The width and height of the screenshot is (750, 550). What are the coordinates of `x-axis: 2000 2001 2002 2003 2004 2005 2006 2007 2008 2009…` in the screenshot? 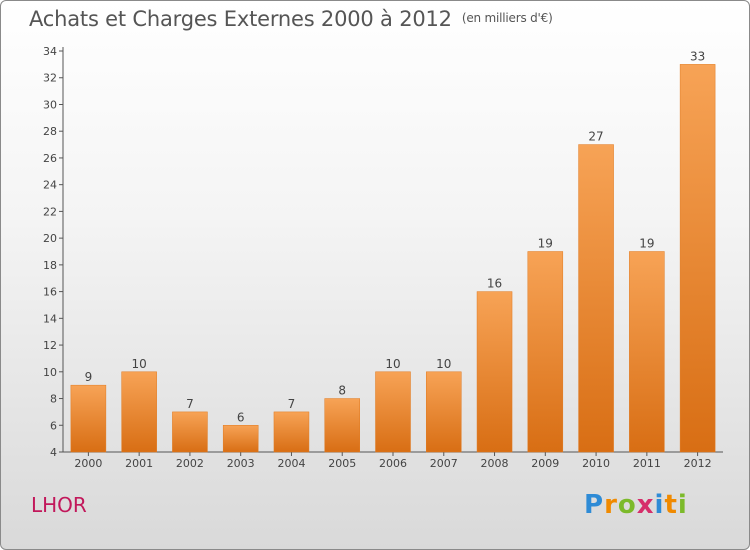 It's located at (393, 460).